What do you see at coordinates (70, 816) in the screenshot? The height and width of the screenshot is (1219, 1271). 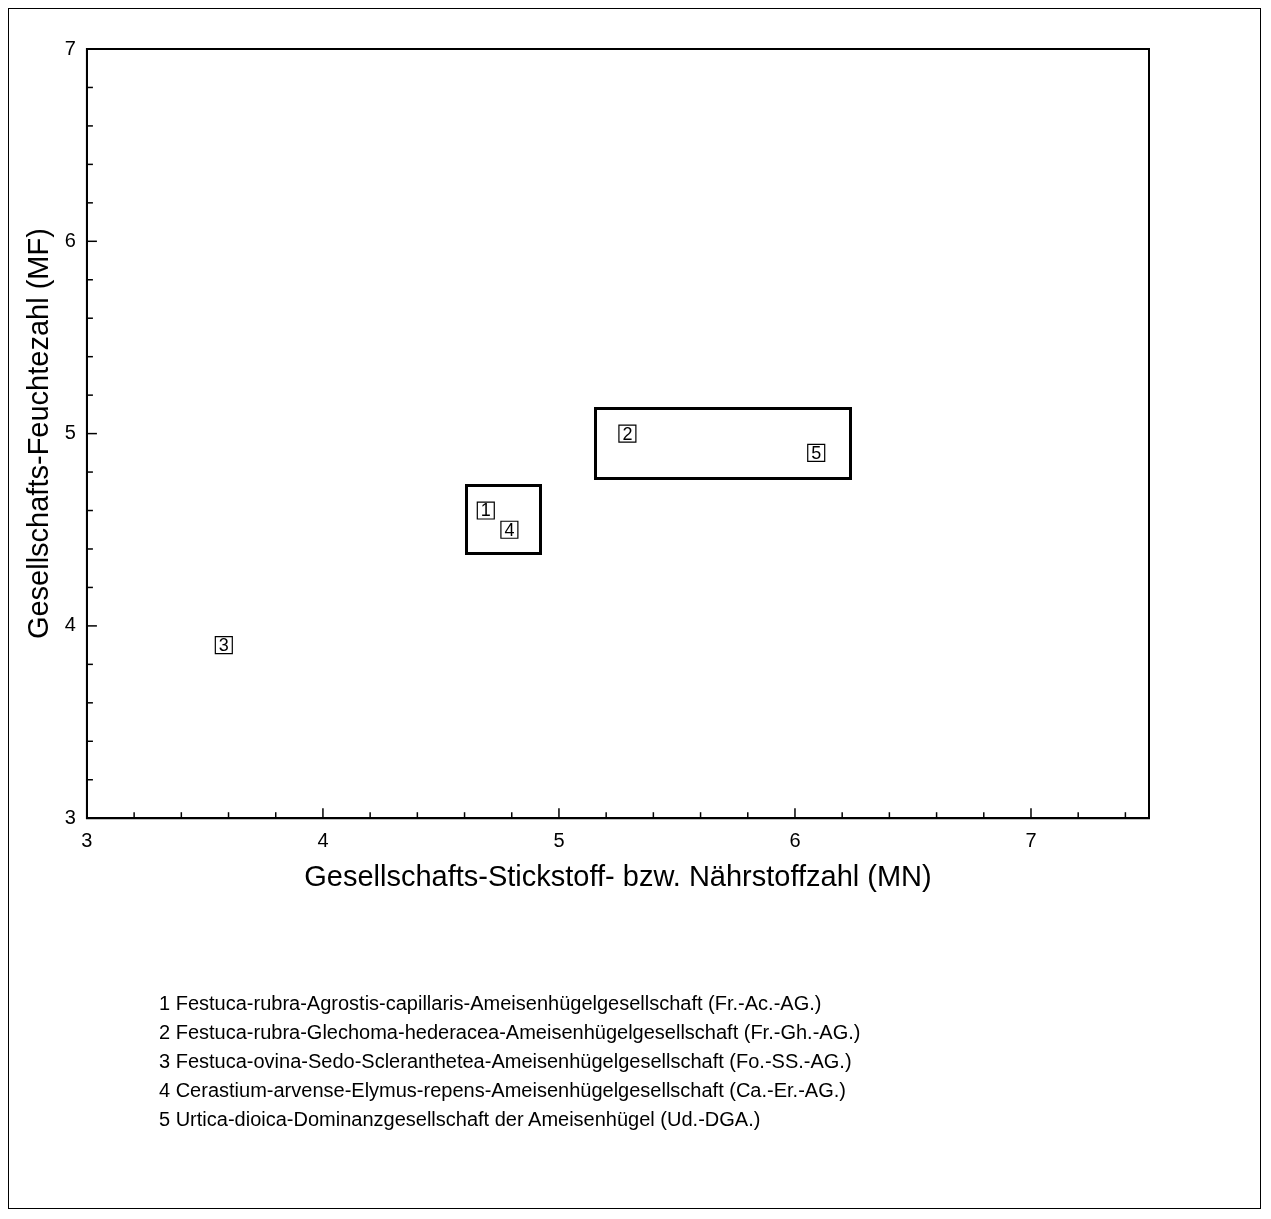 I see `y-tick-label: 3` at bounding box center [70, 816].